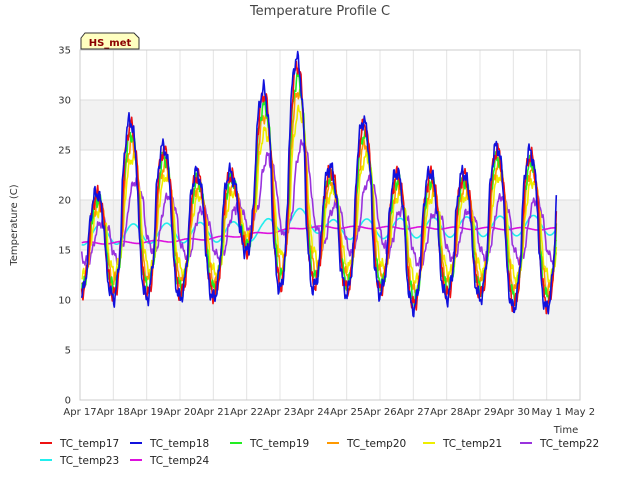 The height and width of the screenshot is (480, 640). What do you see at coordinates (113, 412) in the screenshot?
I see `x-tick-label: Apr 18` at bounding box center [113, 412].